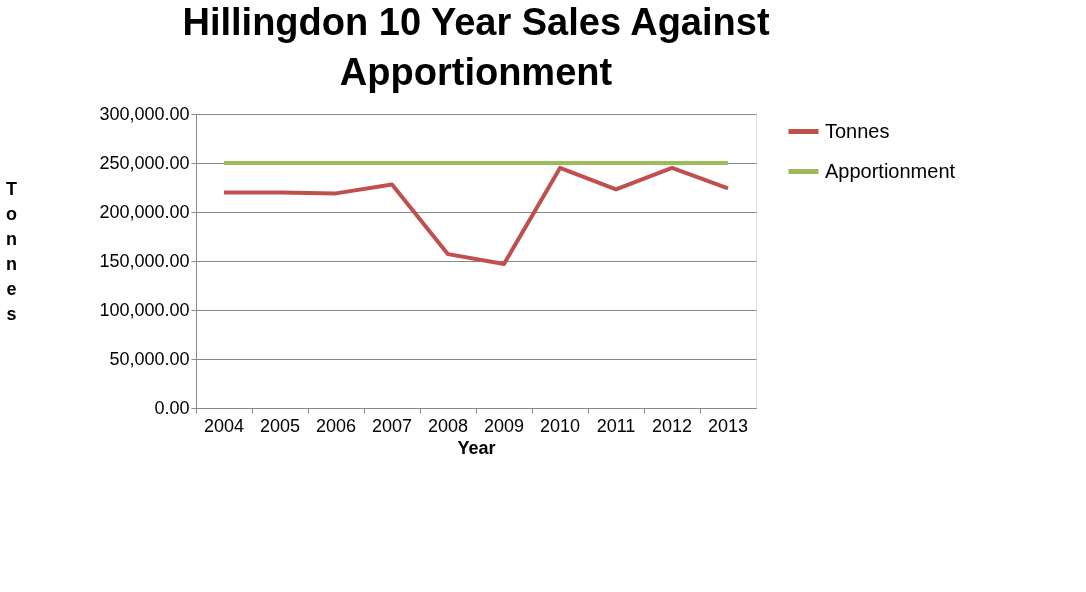 This screenshot has width=1086, height=592. I want to click on x-tick-label: 2010, so click(560, 425).